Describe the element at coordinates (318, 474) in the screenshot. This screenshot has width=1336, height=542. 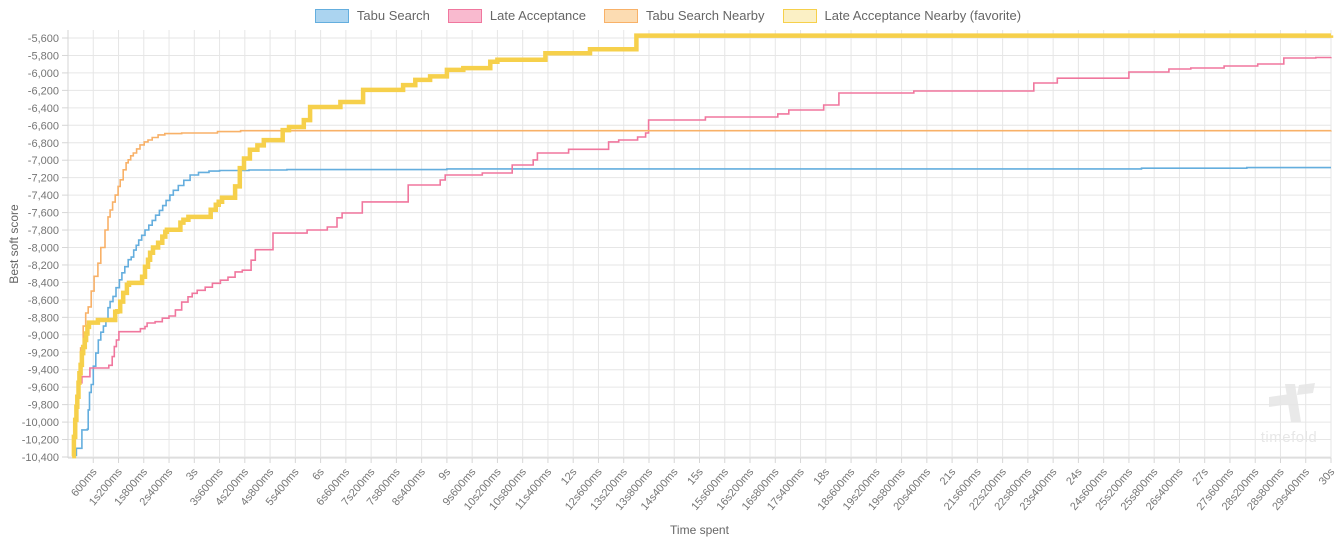
I see `x-tick-label: 6s` at that location.